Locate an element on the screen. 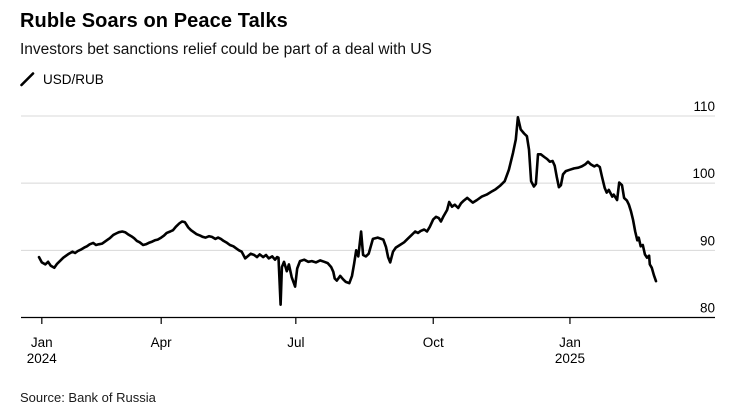 Image resolution: width=752 pixels, height=414 pixels. legend-label: USD/RUB is located at coordinates (73, 79).